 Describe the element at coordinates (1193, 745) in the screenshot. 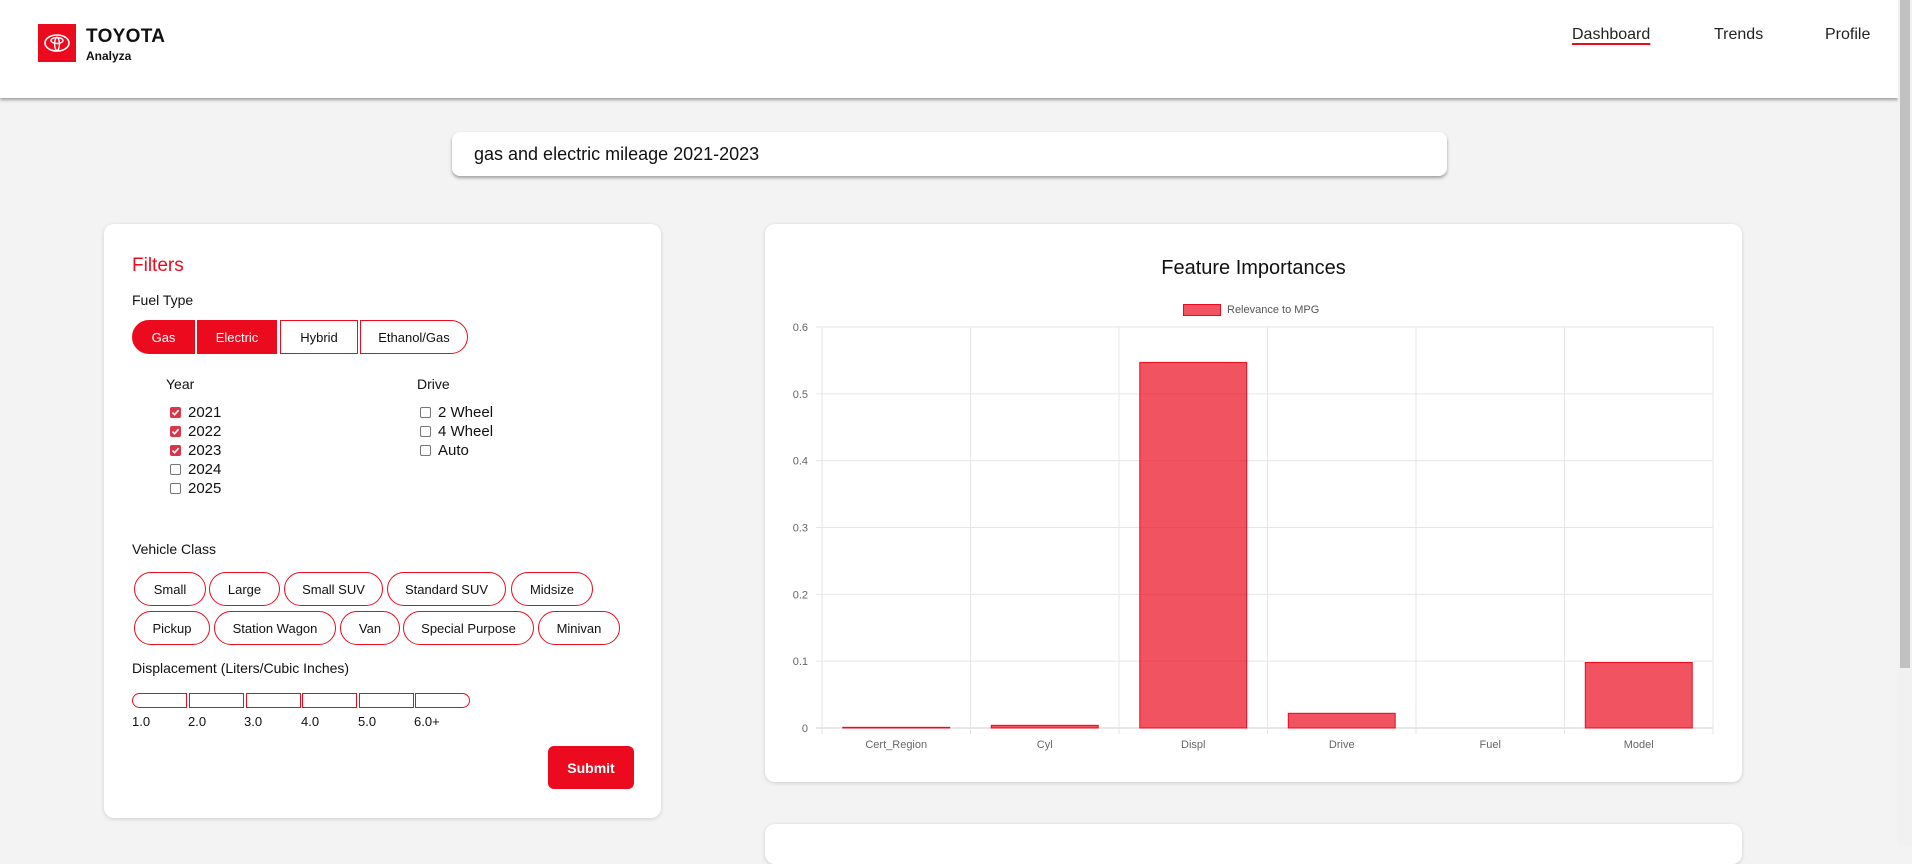

I see `x-tick-label: Displ` at that location.